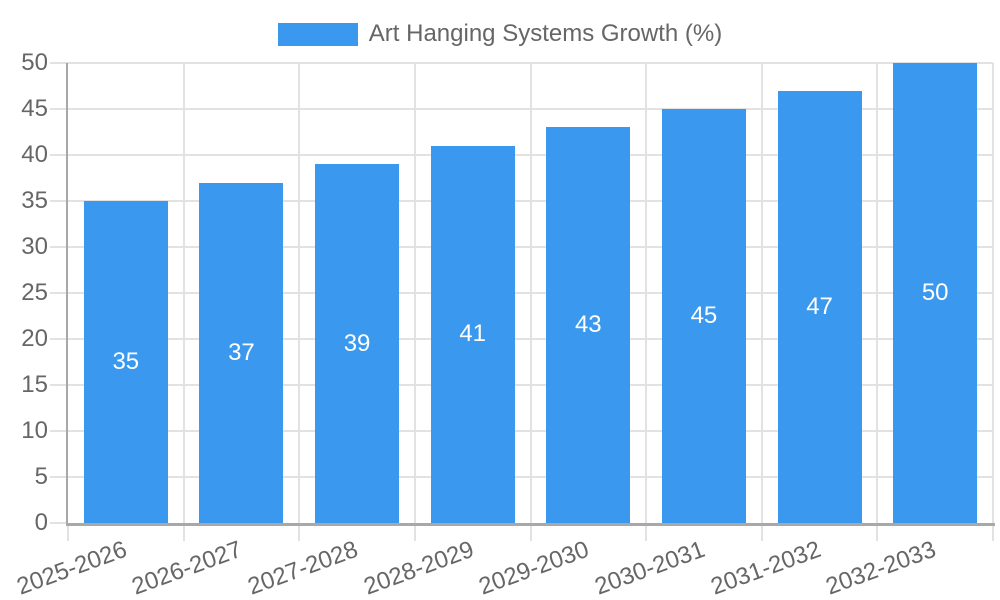 This screenshot has width=1000, height=600. I want to click on bar-value-label: 37, so click(241, 352).